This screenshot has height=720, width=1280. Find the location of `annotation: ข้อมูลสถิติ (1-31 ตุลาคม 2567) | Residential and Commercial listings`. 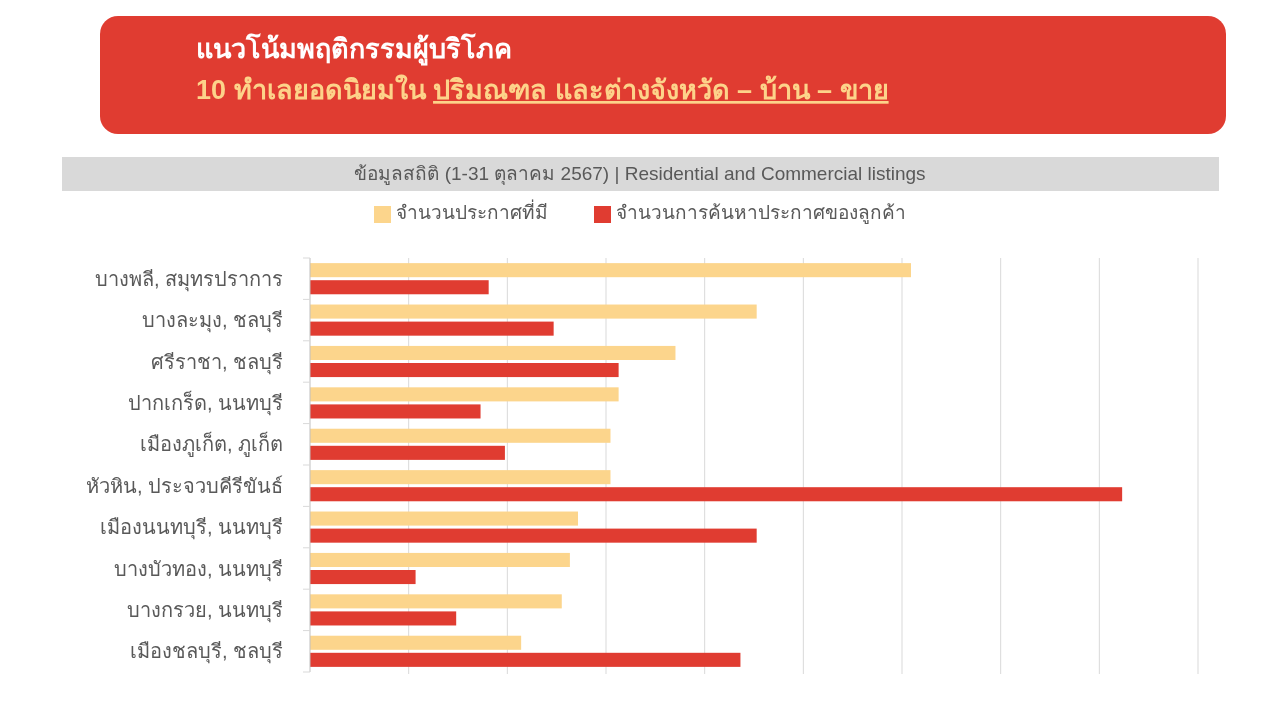

annotation: ข้อมูลสถิติ (1-31 ตุลาคม 2567) | Residential and Commercial listings is located at coordinates (640, 173).